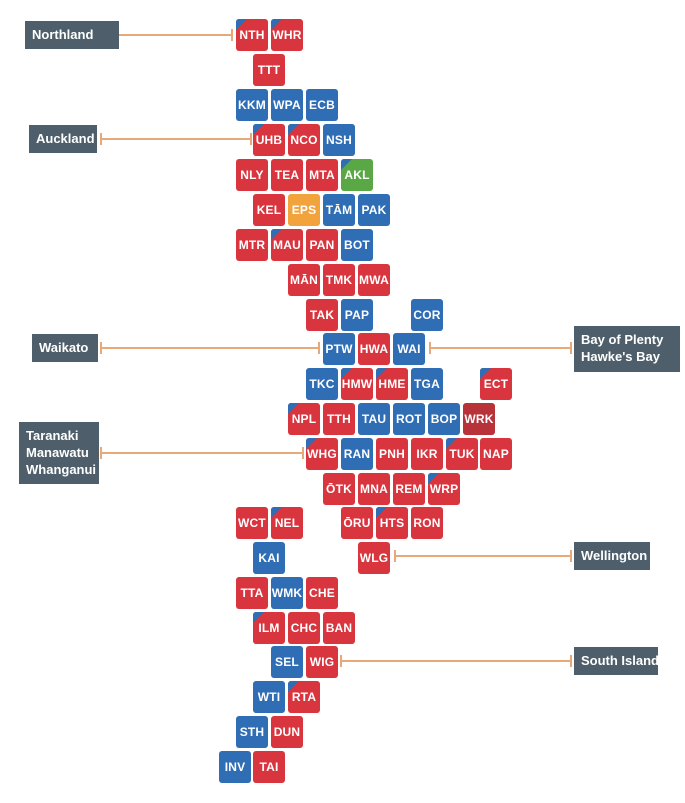 The height and width of the screenshot is (803, 685). What do you see at coordinates (269, 558) in the screenshot?
I see `electorate-tile-kai: KAI` at bounding box center [269, 558].